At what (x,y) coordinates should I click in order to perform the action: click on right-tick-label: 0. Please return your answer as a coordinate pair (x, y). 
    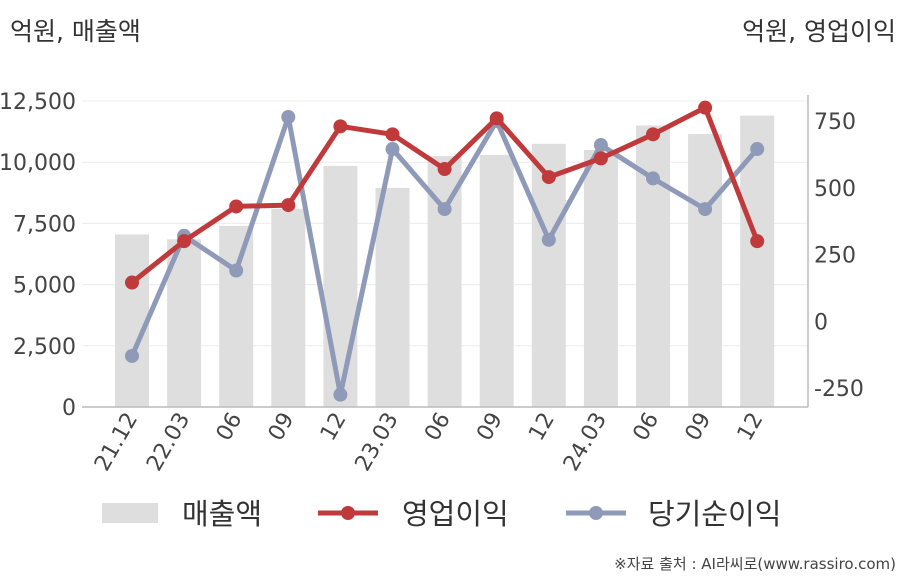
    Looking at the image, I should click on (821, 322).